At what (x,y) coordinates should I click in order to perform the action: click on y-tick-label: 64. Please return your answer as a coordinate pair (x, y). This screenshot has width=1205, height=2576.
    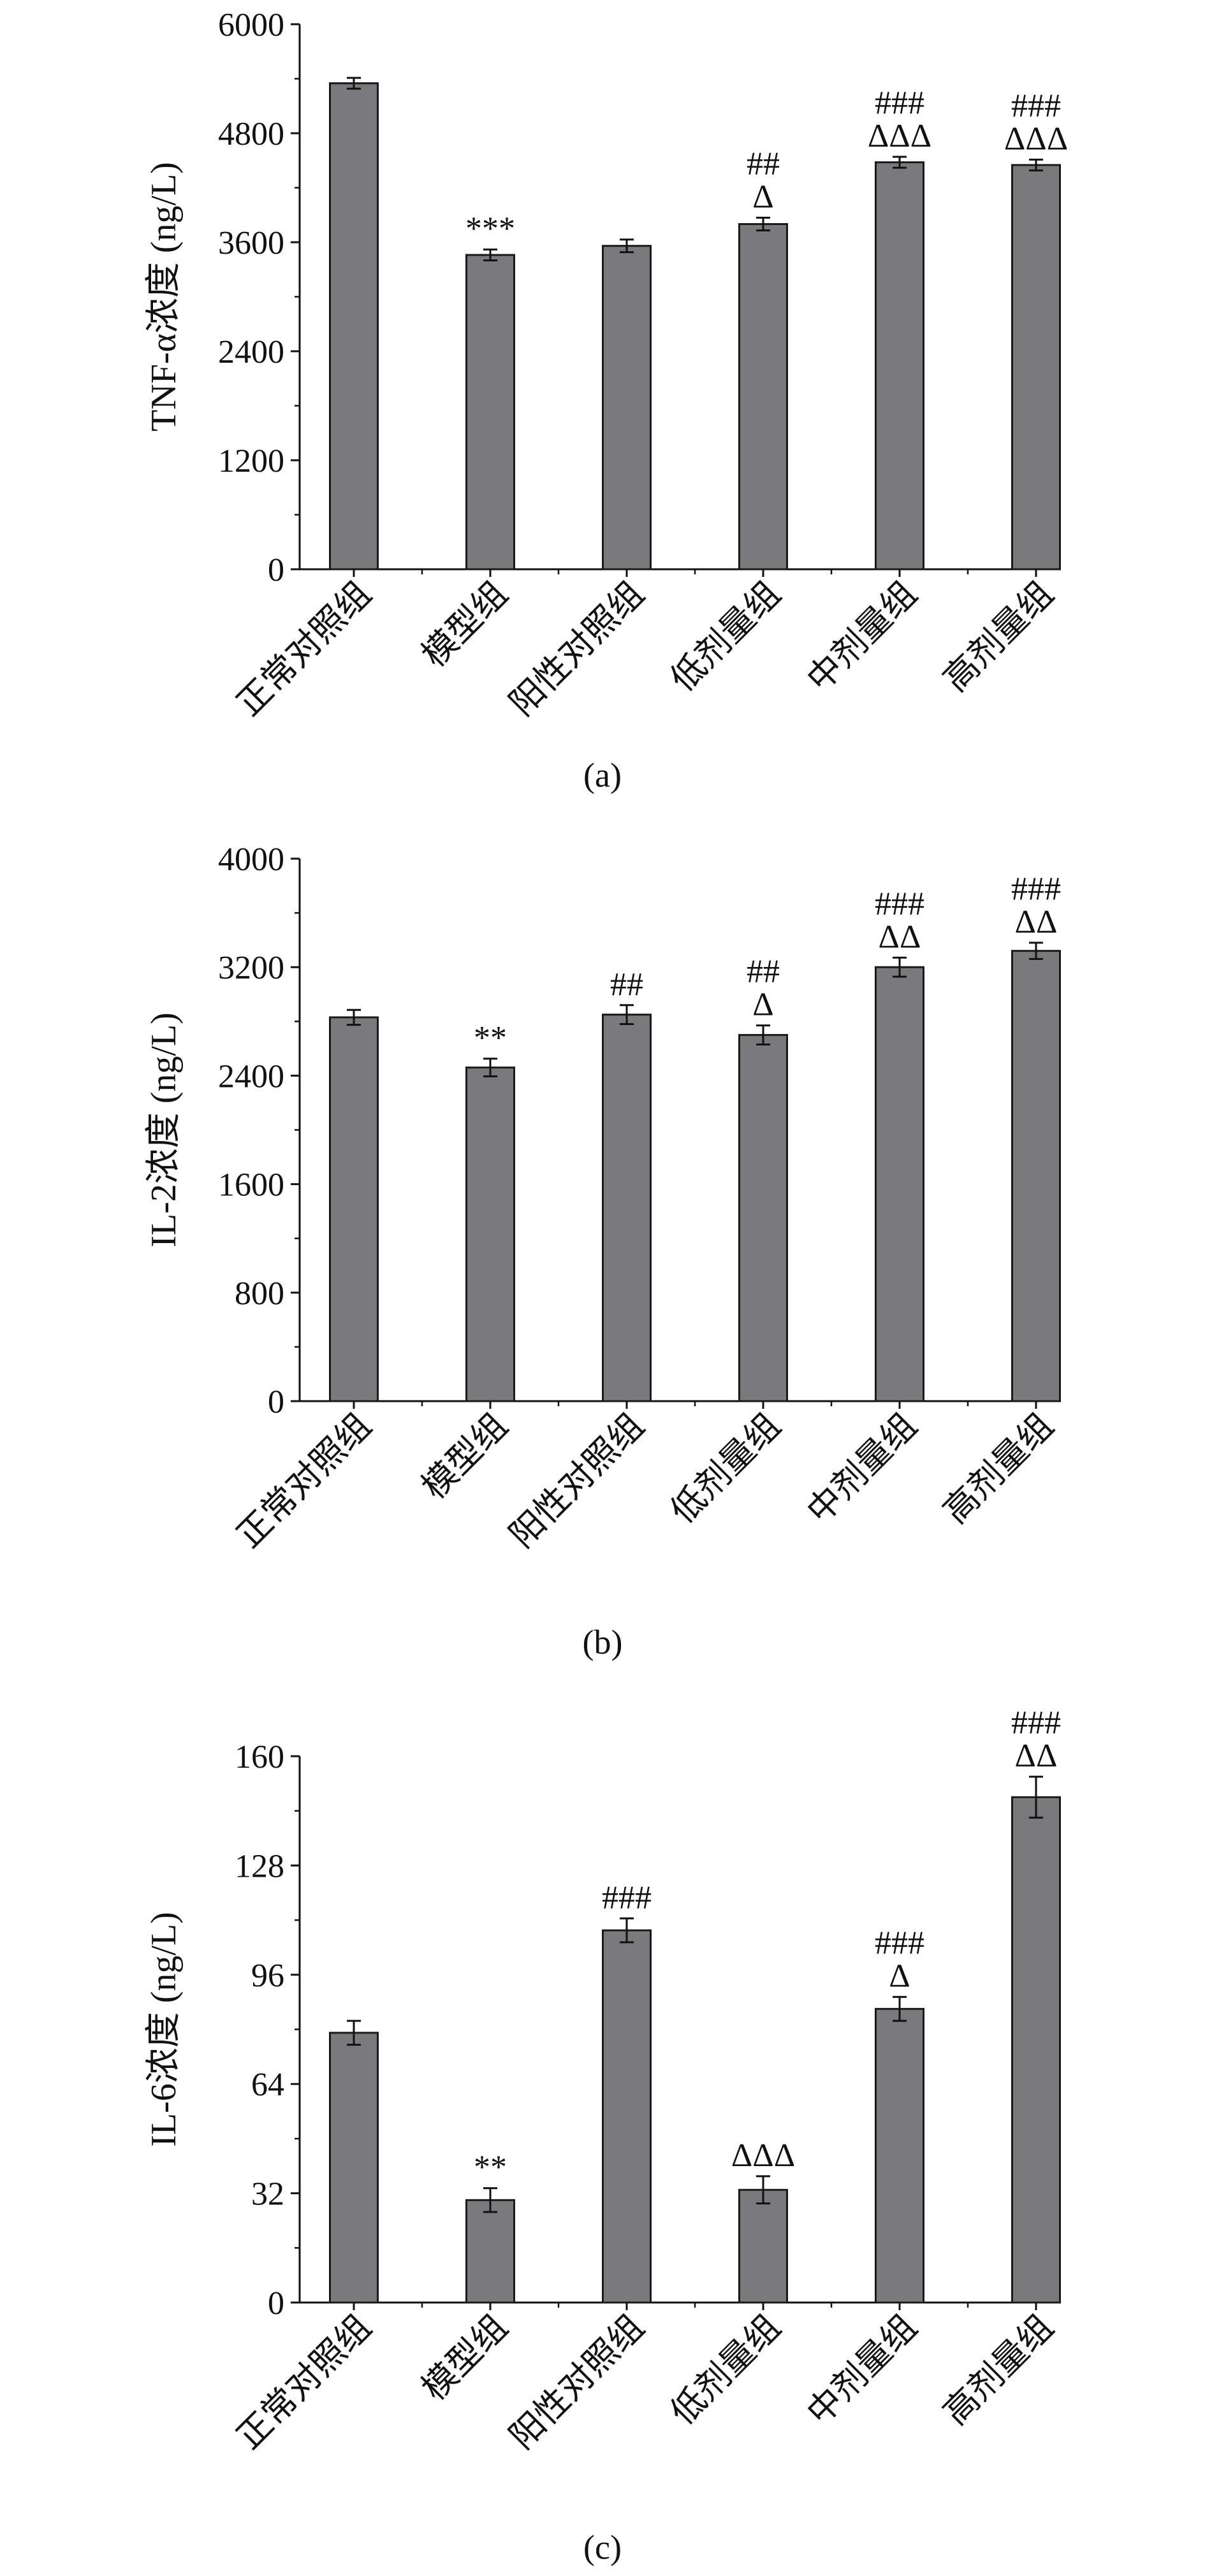
    Looking at the image, I should click on (267, 2085).